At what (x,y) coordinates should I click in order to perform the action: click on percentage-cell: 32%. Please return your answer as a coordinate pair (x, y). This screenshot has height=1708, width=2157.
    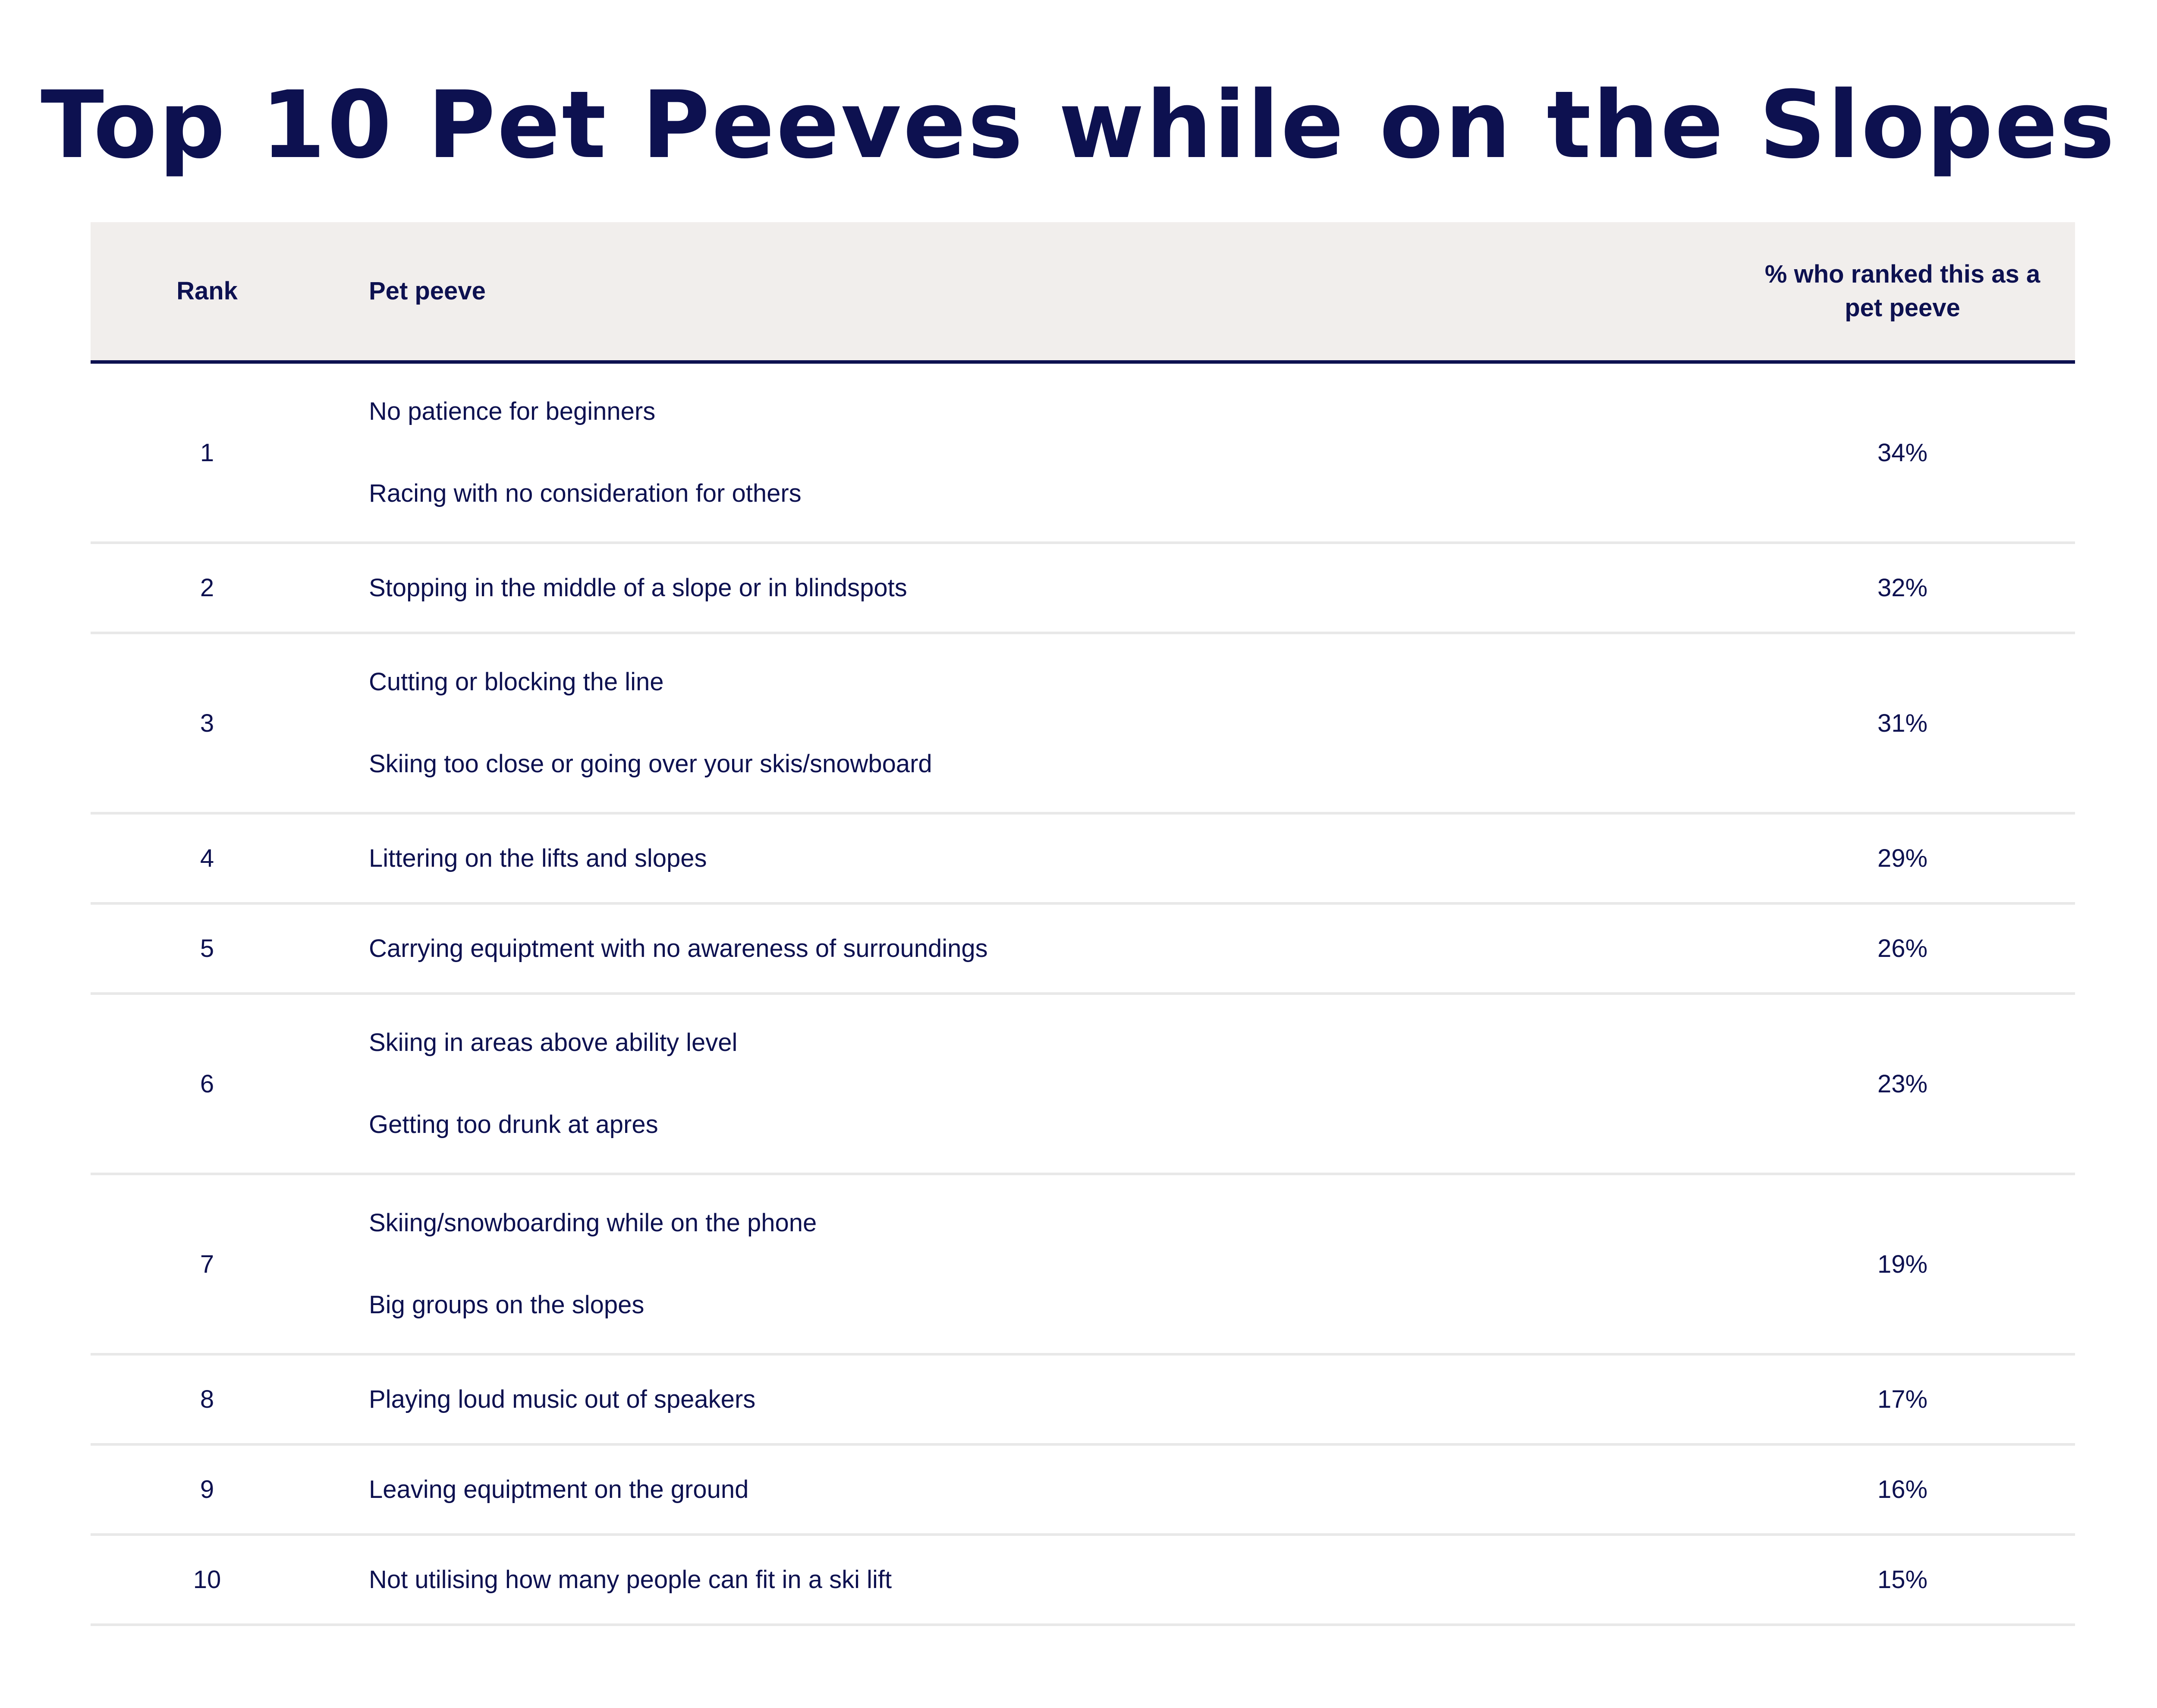
    Looking at the image, I should click on (1903, 588).